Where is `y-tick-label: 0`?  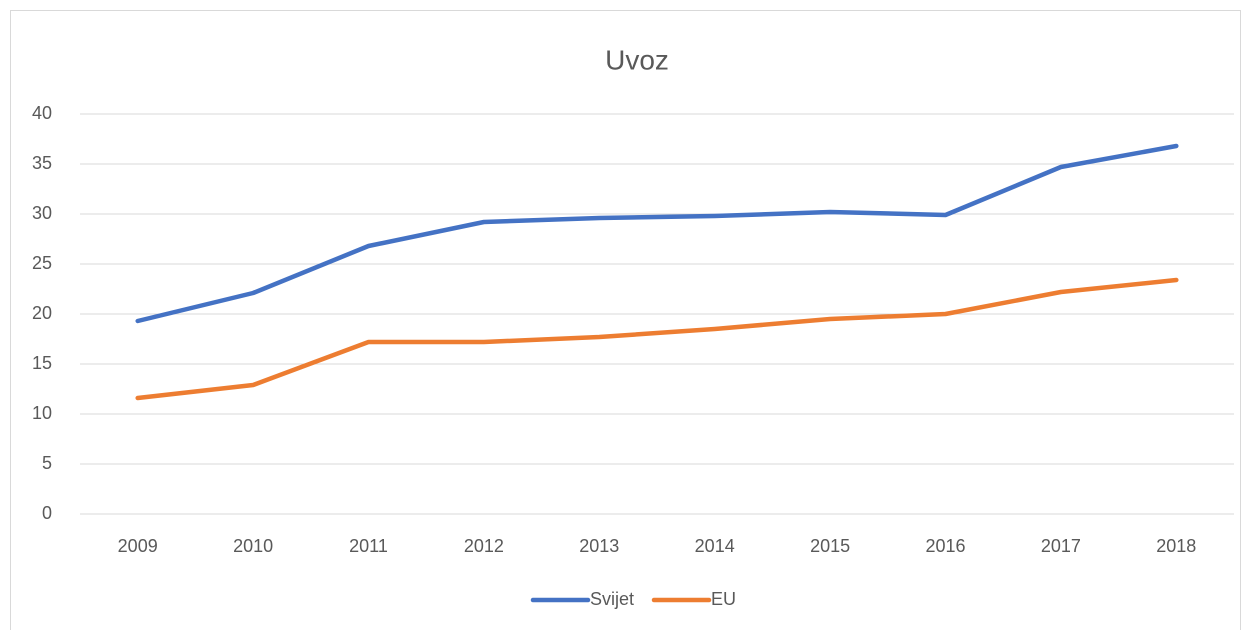
y-tick-label: 0 is located at coordinates (47, 513).